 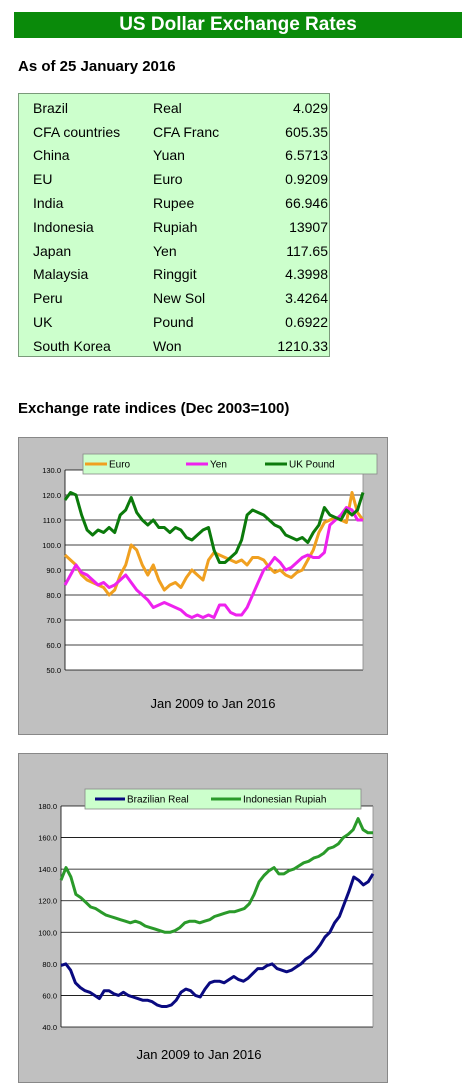 I want to click on legend-label: Indonesian Rupiah, so click(x=284, y=800).